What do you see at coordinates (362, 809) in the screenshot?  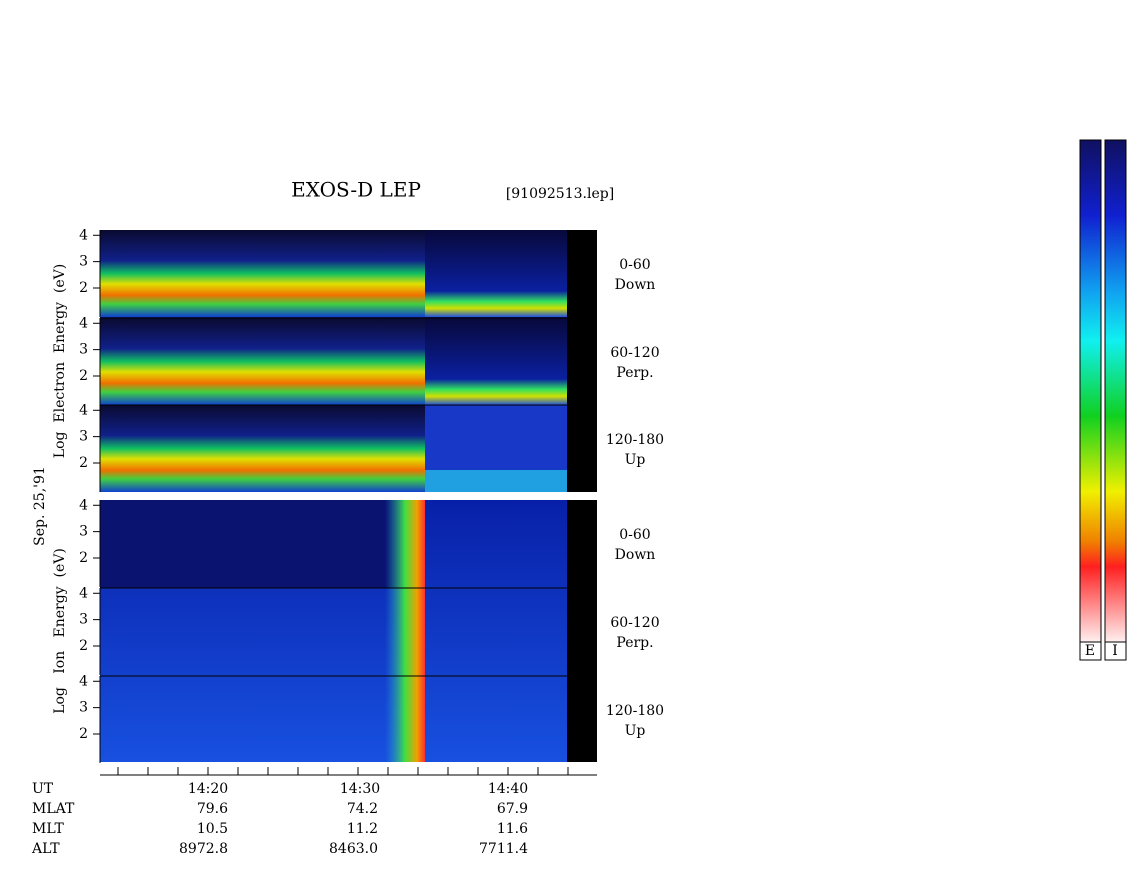 I see `orbit-value: 74.2` at bounding box center [362, 809].